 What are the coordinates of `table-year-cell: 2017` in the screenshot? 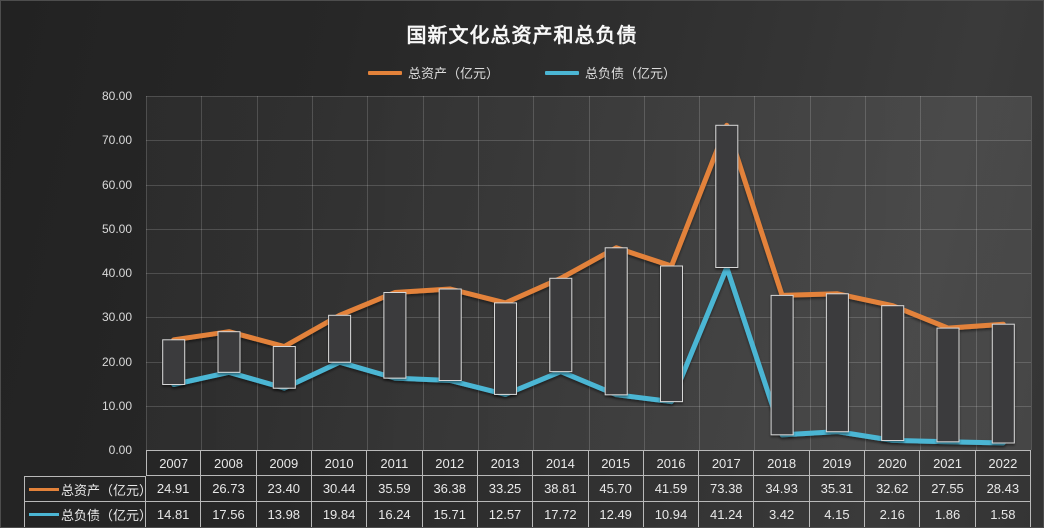 It's located at (727, 463).